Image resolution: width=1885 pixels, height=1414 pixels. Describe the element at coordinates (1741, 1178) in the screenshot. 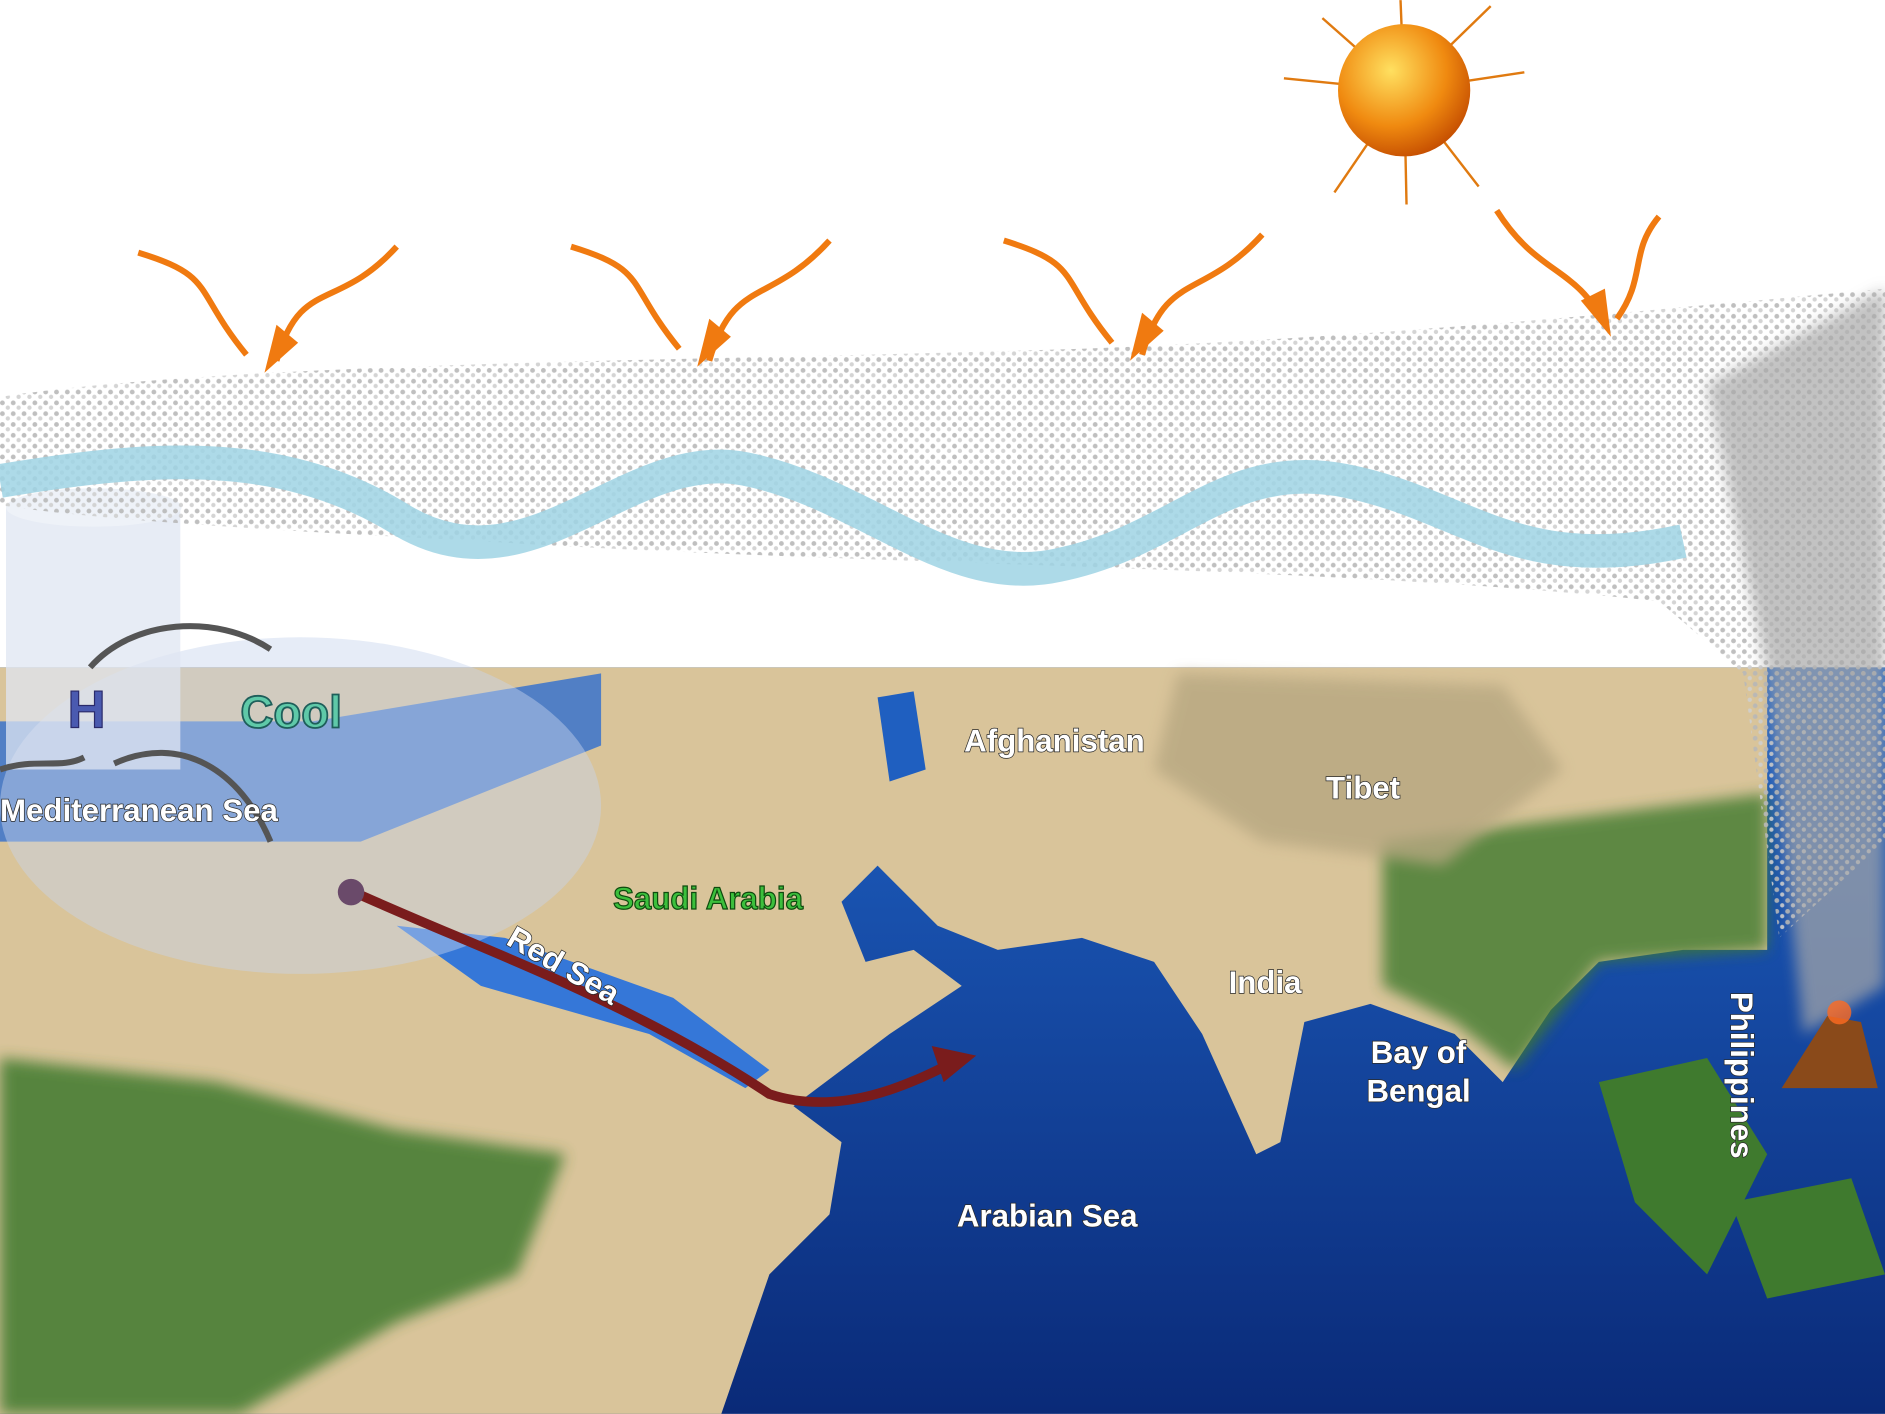

I see `islands` at that location.